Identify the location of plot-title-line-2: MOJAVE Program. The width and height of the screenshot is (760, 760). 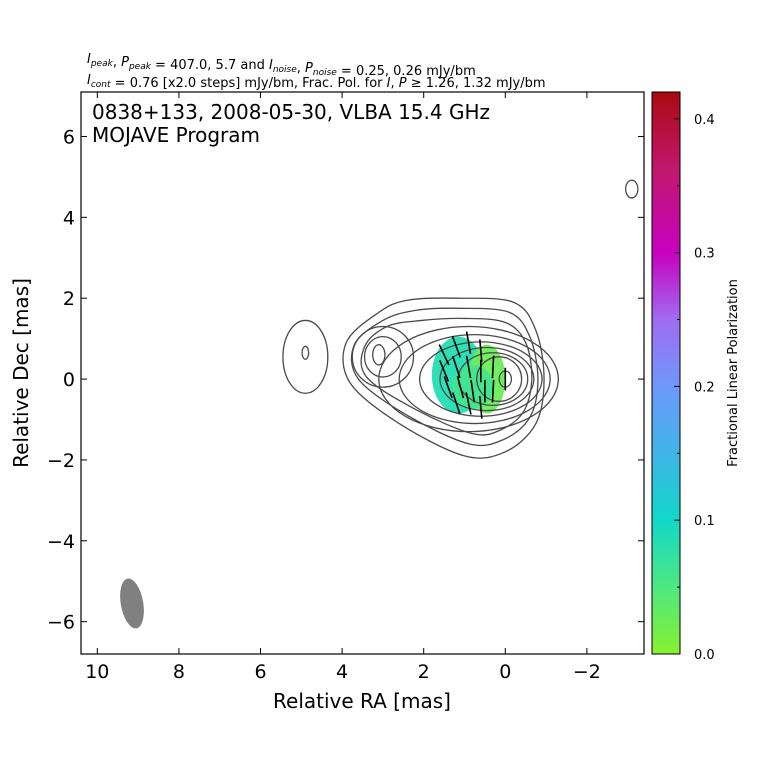
(176, 135).